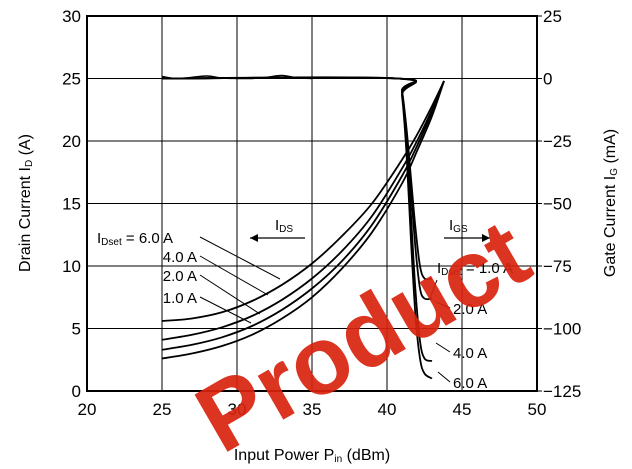 The width and height of the screenshot is (632, 469). Describe the element at coordinates (237, 409) in the screenshot. I see `x-tick-label: 30` at that location.